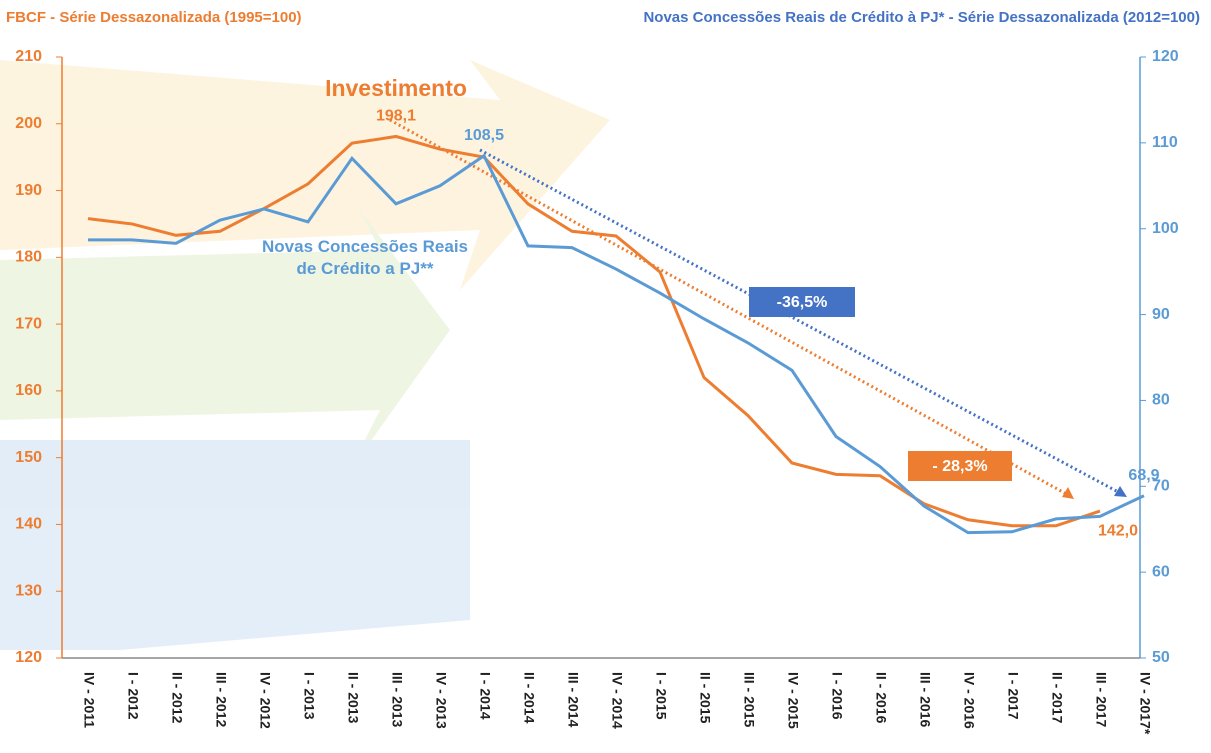 The width and height of the screenshot is (1211, 753). I want to click on y2-tick-label: 80, so click(1161, 400).